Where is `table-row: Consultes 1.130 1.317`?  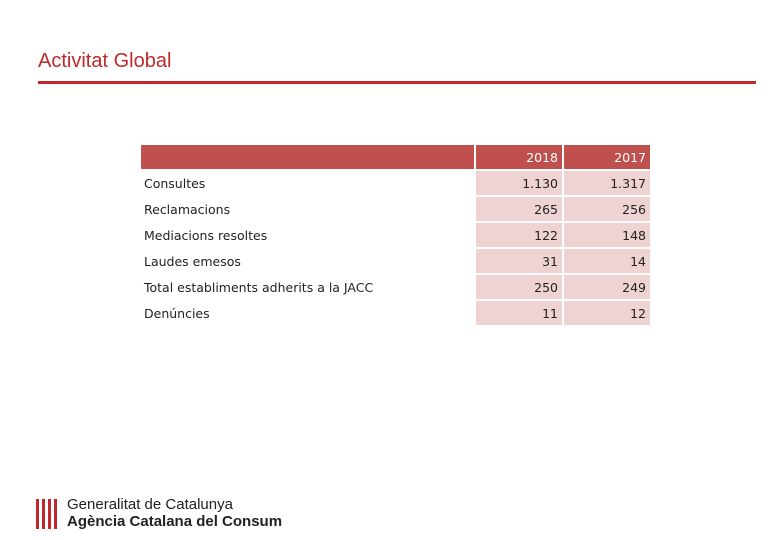
table-row: Consultes 1.130 1.317 is located at coordinates (395, 184).